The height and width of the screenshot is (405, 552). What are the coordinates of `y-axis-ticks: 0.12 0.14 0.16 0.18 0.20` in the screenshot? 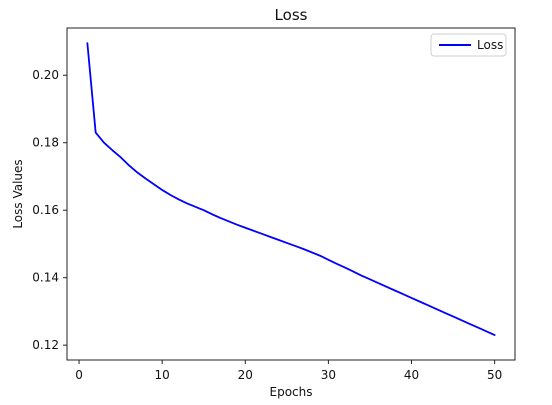 It's located at (49, 210).